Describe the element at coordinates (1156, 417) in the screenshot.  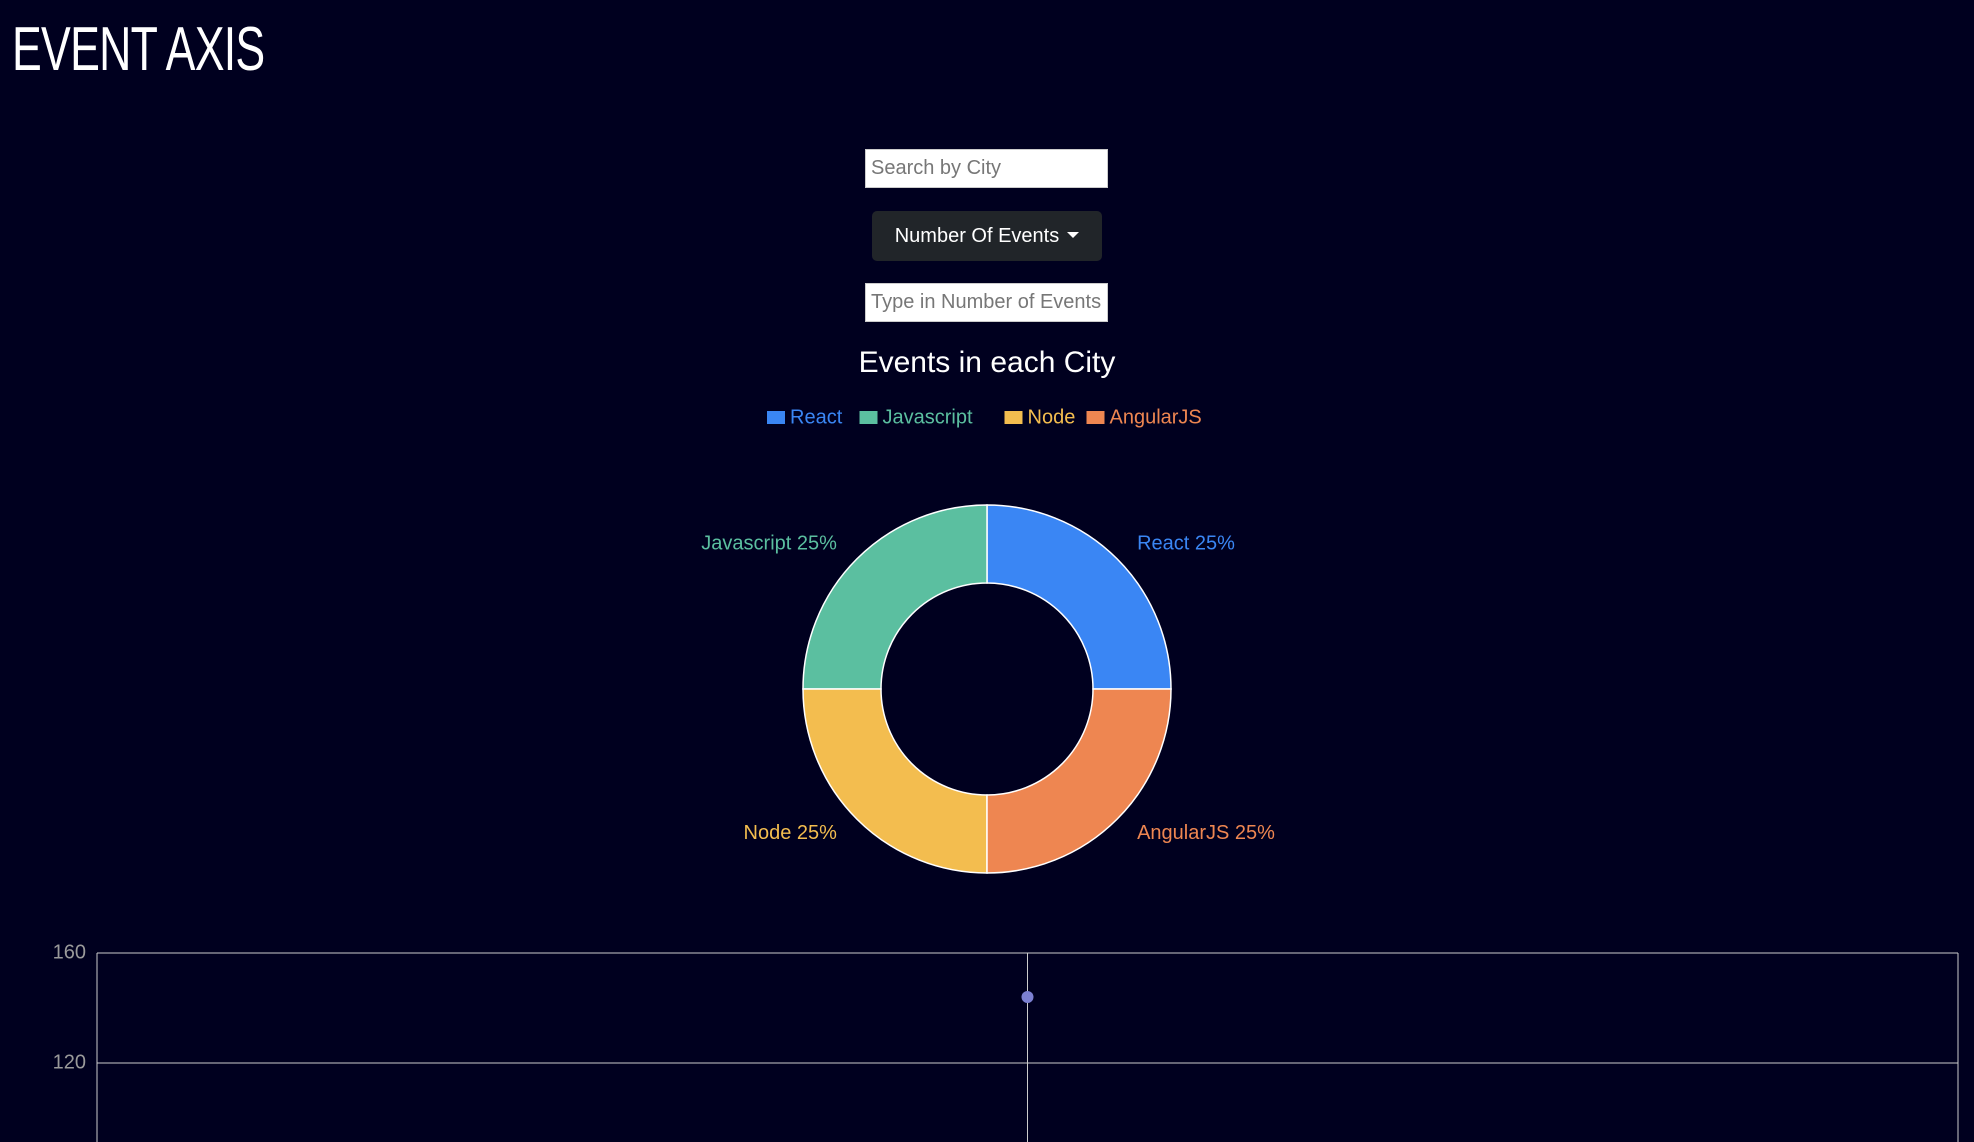
I see `legend-label: AngularJS` at that location.